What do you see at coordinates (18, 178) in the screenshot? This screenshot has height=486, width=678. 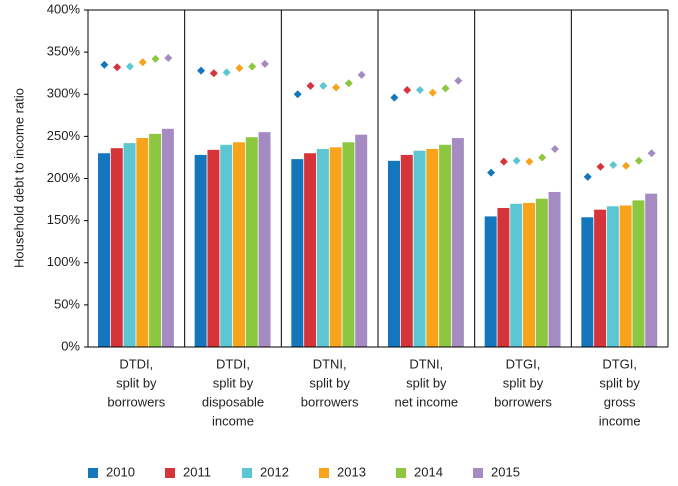 I see `y-axis-label: Household debt to income ratio` at bounding box center [18, 178].